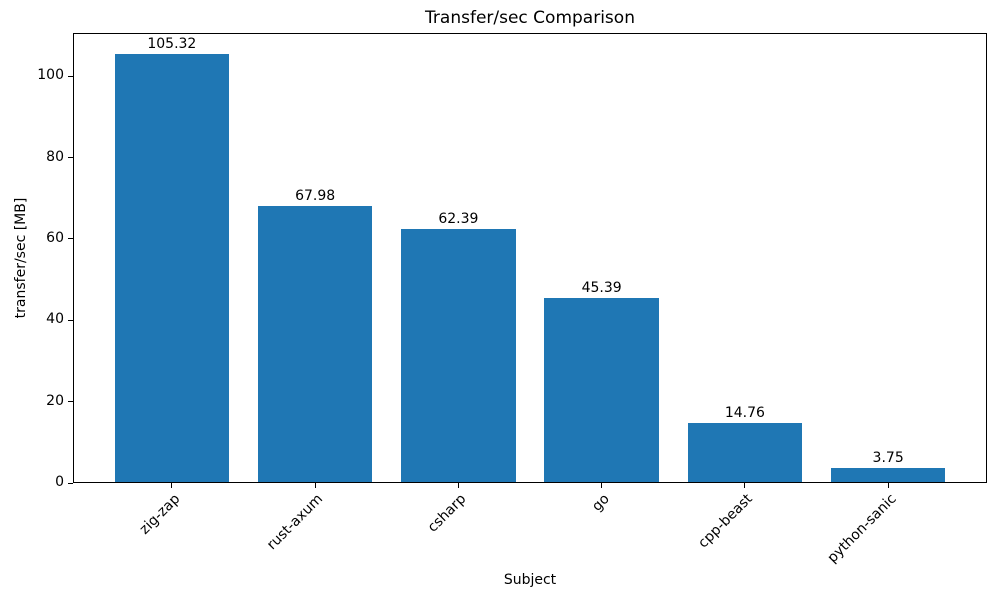 This screenshot has height=600, width=1000. I want to click on y-tick-label: 20, so click(55, 400).